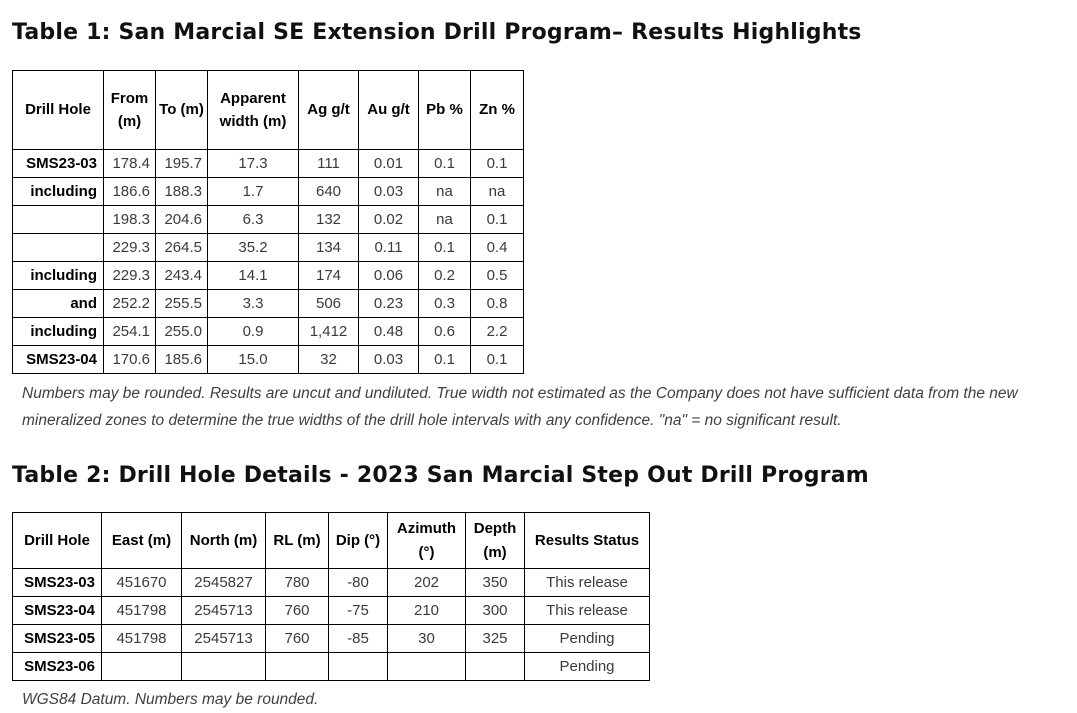  What do you see at coordinates (268, 303) in the screenshot?
I see `table-row: and 252.2 255.5 3.3 506 0.23 0.3 0.8` at bounding box center [268, 303].